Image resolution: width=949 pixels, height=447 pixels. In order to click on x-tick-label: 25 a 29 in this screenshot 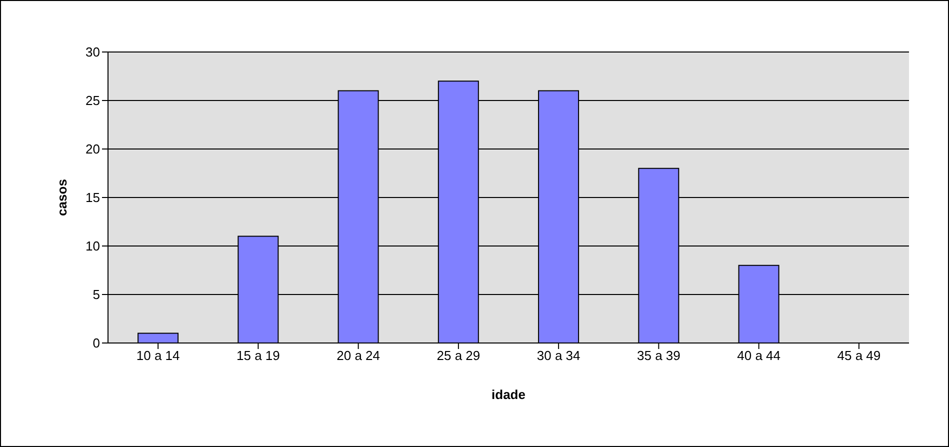, I will do `click(458, 356)`.